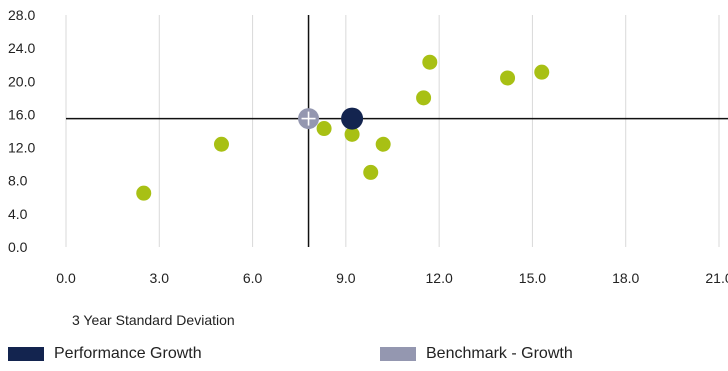 This screenshot has height=371, width=728. Describe the element at coordinates (532, 278) in the screenshot. I see `x-tick-label: 15.0` at that location.